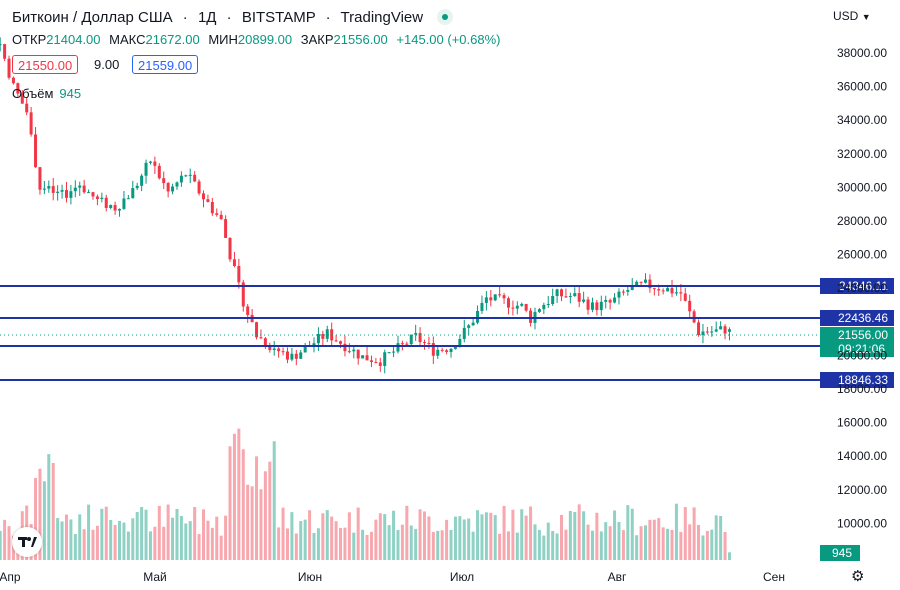 This screenshot has height=590, width=900. I want to click on buy-button: 21559.00, so click(165, 64).